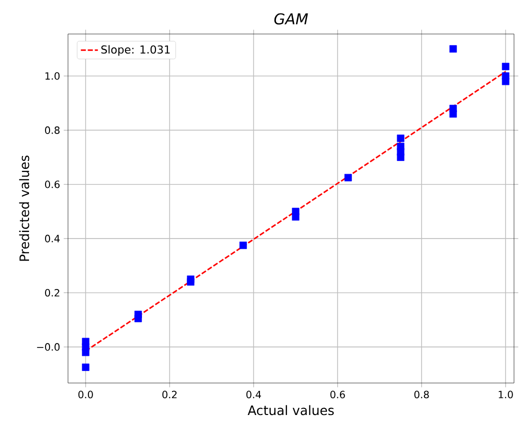 The width and height of the screenshot is (528, 428). What do you see at coordinates (52, 238) in the screenshot?
I see `y-tick-label: 0.4` at bounding box center [52, 238].